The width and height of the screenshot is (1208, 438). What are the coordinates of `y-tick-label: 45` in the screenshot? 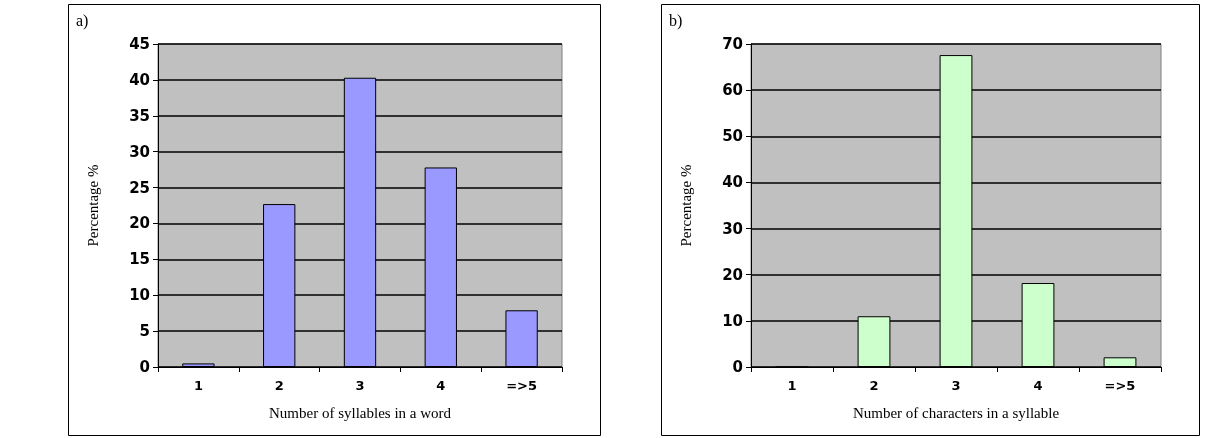 It's located at (139, 44).